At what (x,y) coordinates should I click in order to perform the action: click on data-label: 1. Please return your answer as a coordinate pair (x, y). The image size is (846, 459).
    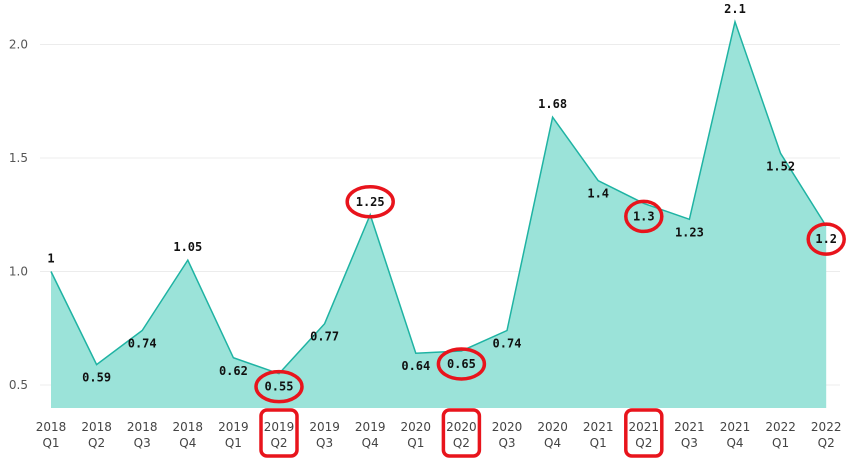
    Looking at the image, I should click on (50, 259).